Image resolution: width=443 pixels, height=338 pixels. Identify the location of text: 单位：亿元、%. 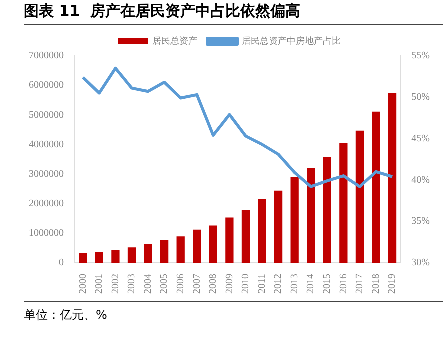
(233, 312).